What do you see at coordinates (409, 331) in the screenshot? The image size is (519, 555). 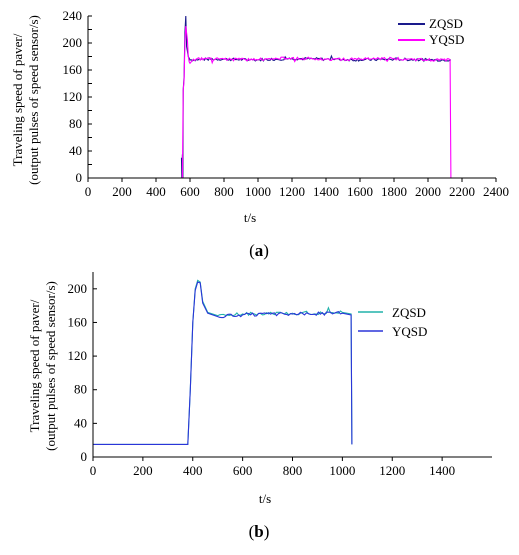 I see `panel-b-legend-label-yqsd: YQSD` at bounding box center [409, 331].